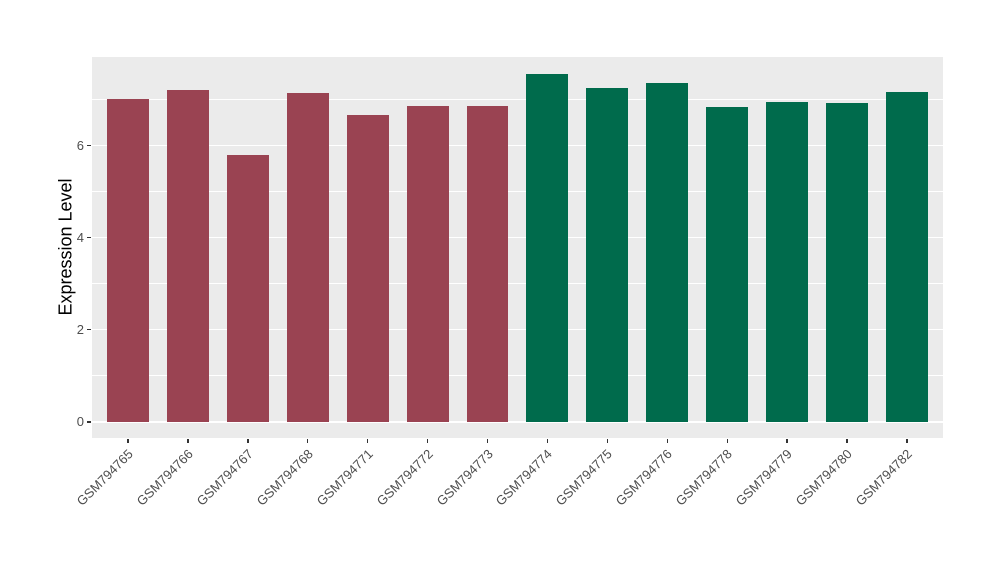 The height and width of the screenshot is (580, 1000). Describe the element at coordinates (367, 268) in the screenshot. I see `bar-GSM794771` at that location.